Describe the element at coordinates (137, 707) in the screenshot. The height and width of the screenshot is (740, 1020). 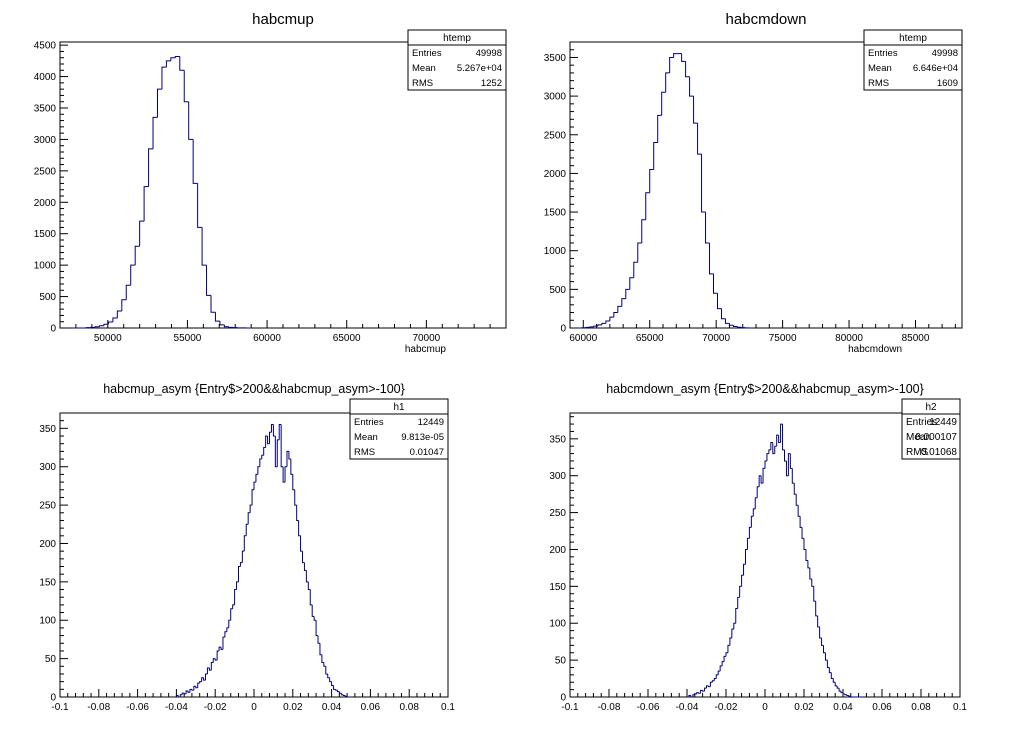
I see `x-tick-label: -0.06` at that location.